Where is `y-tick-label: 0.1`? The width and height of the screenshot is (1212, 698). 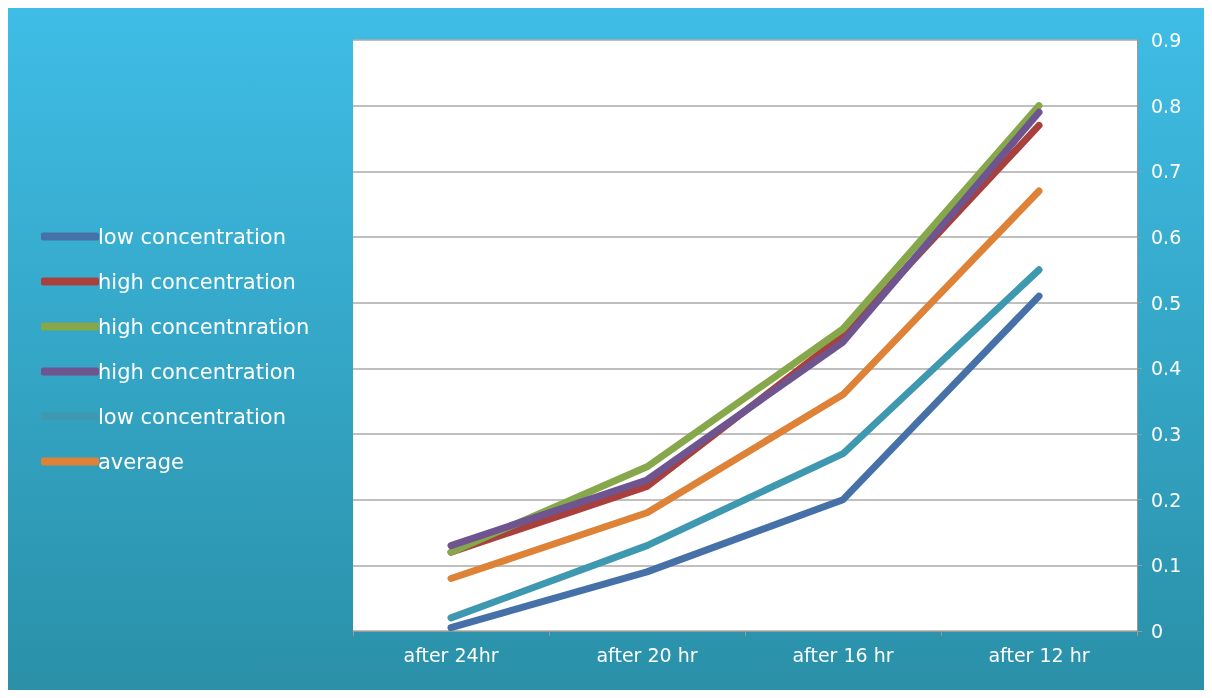
y-tick-label: 0.1 is located at coordinates (1166, 565).